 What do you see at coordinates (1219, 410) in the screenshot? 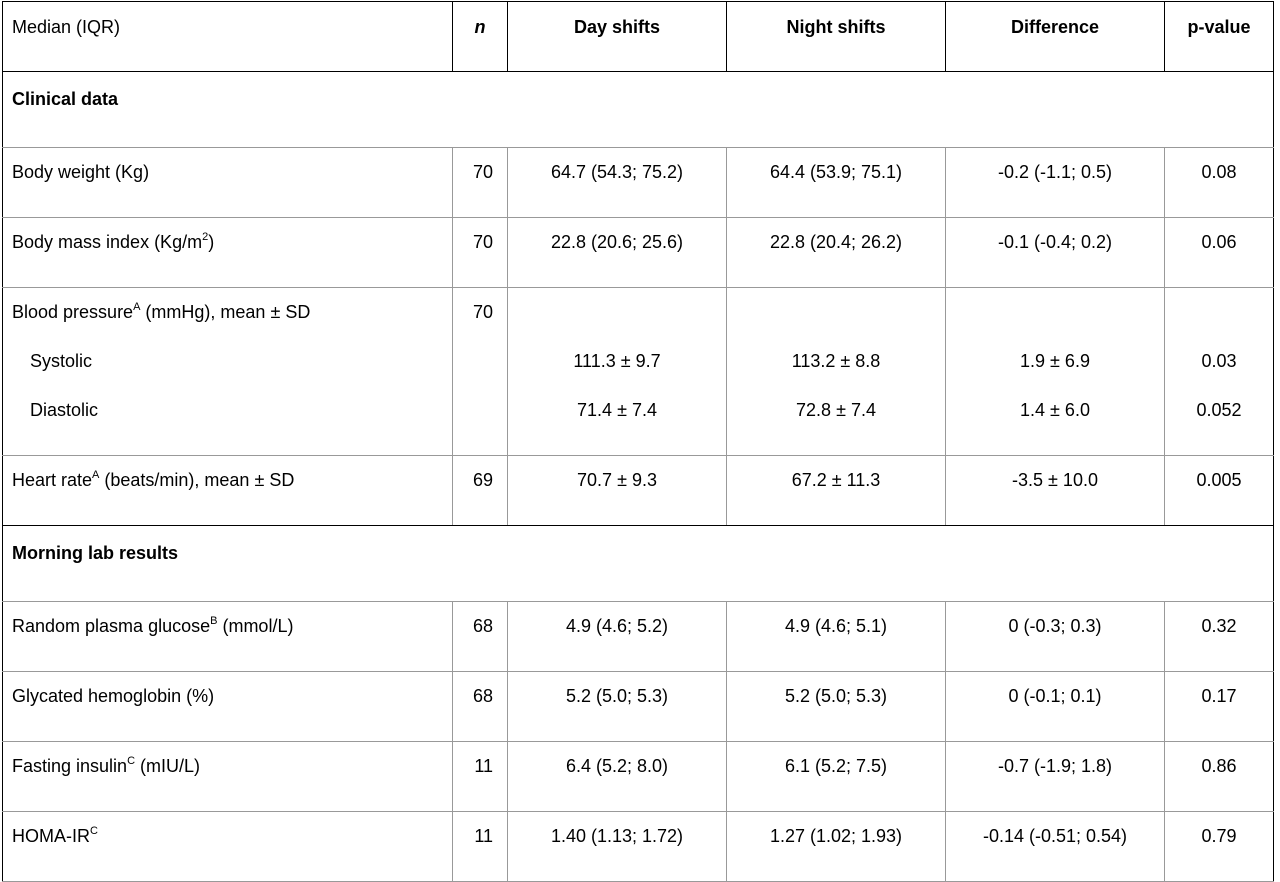
I see `diastolic-p-value: 0.052` at bounding box center [1219, 410].